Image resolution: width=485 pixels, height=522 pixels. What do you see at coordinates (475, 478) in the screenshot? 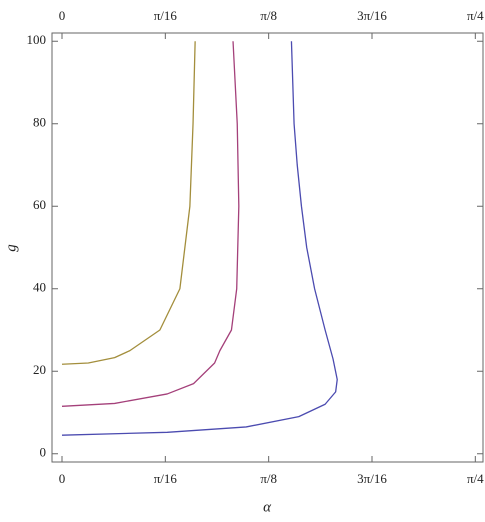
I see `x-tick-label: π/4` at bounding box center [475, 478].